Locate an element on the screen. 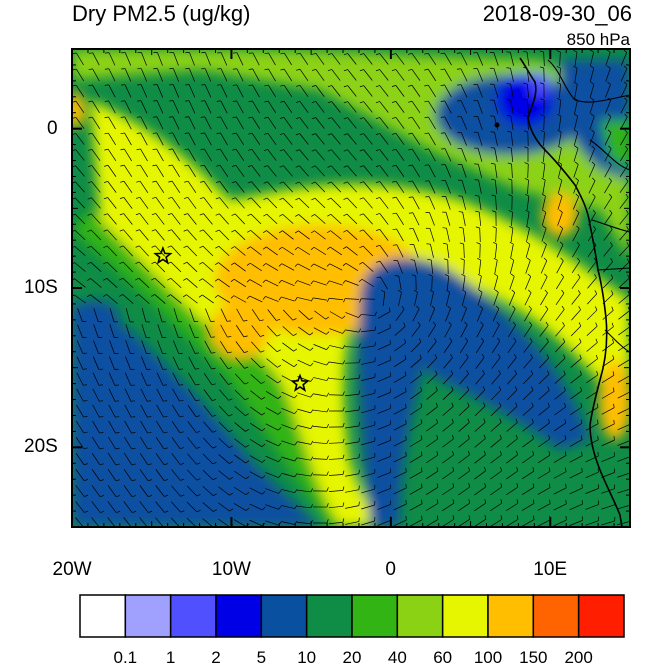 The height and width of the screenshot is (668, 650). x-tick-label: 10W is located at coordinates (231, 570).